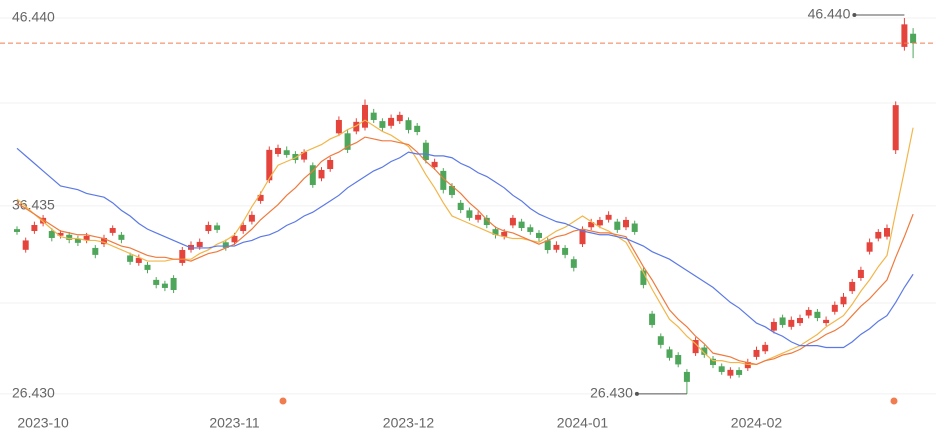  What do you see at coordinates (33, 393) in the screenshot?
I see `y-tick-label: 26.430` at bounding box center [33, 393].